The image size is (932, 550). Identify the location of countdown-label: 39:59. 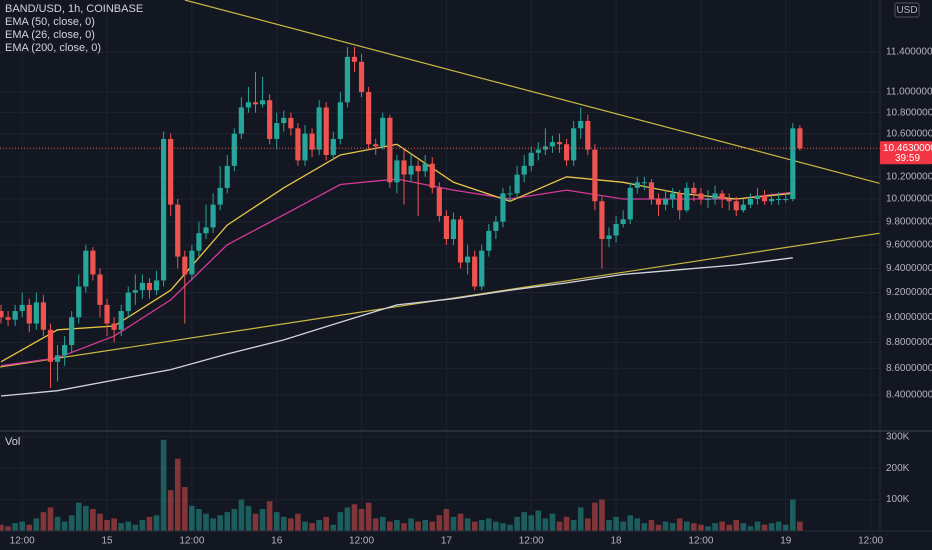
(907, 158).